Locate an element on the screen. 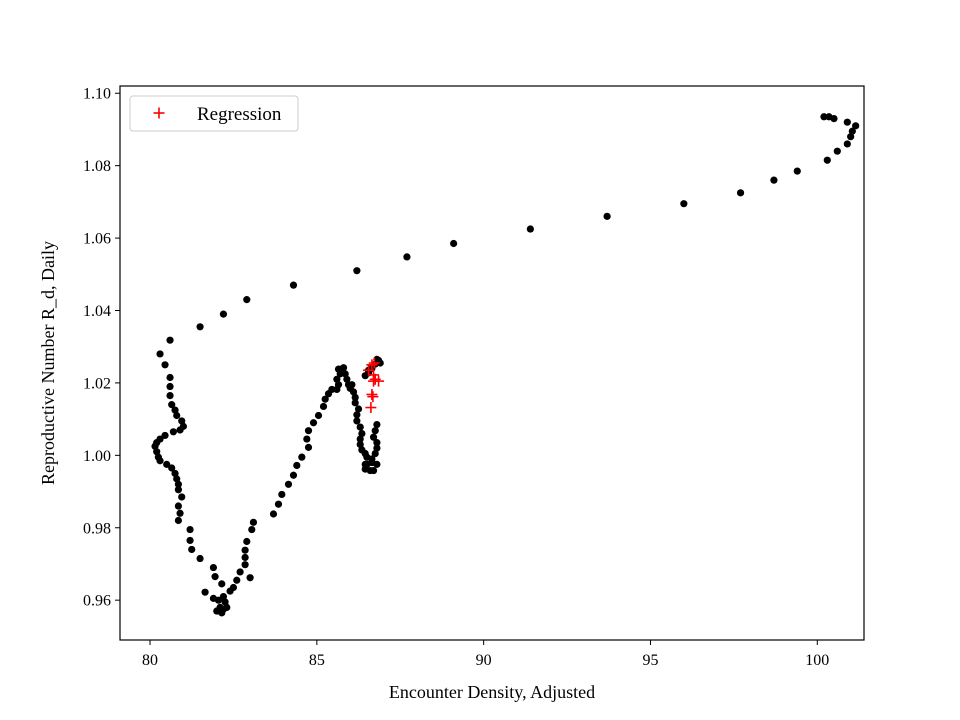  legend: Regression is located at coordinates (214, 113).